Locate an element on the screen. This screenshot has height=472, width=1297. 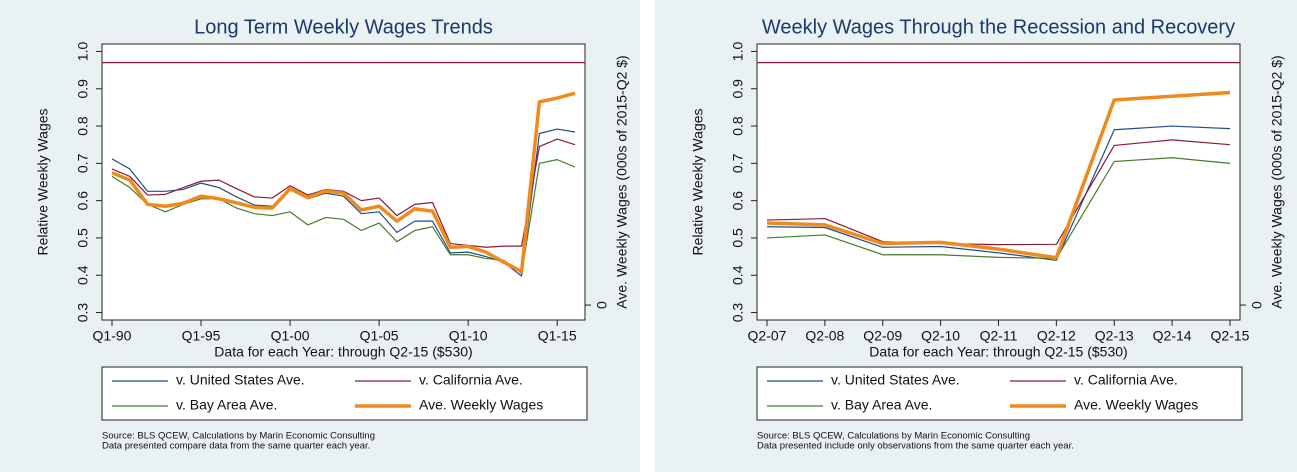
x-tick-label: Q2-15 is located at coordinates (1230, 336).